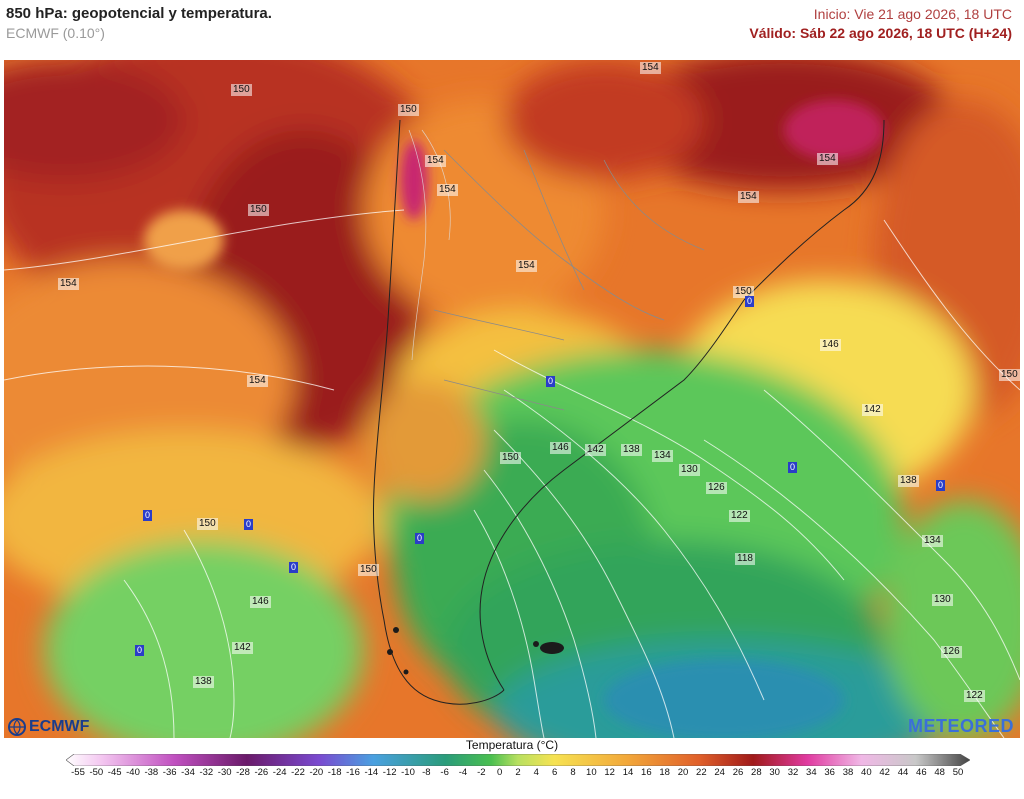 The width and height of the screenshot is (1024, 799). Describe the element at coordinates (408, 772) in the screenshot. I see `colorbar-tick-label: -10` at that location.